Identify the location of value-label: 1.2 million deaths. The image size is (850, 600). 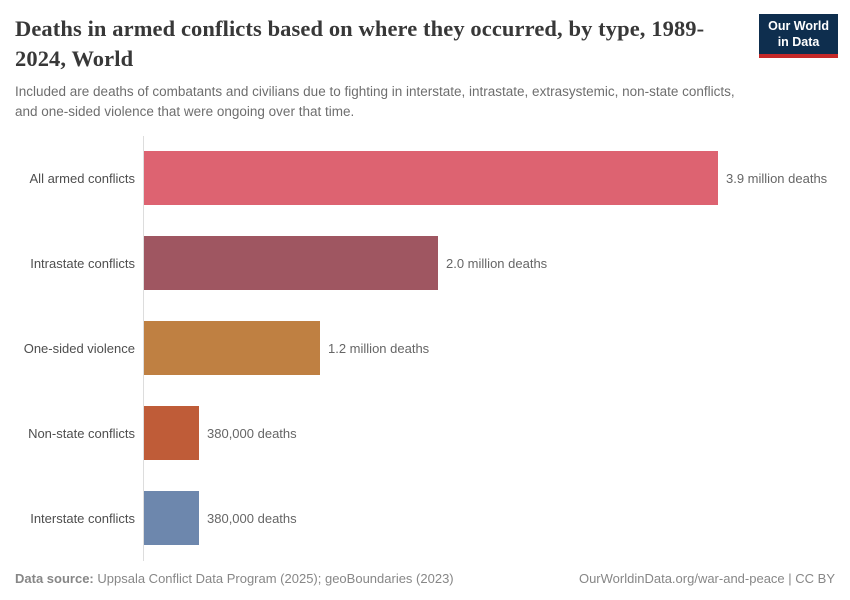
(379, 348).